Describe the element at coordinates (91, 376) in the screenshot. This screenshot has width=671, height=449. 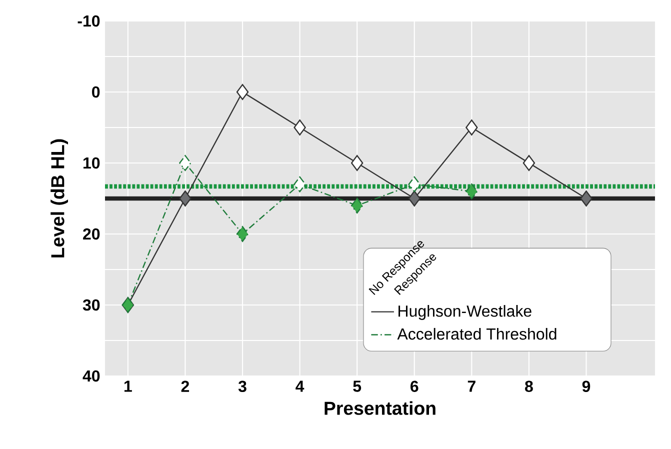
I see `y-tick-label: 40` at that location.